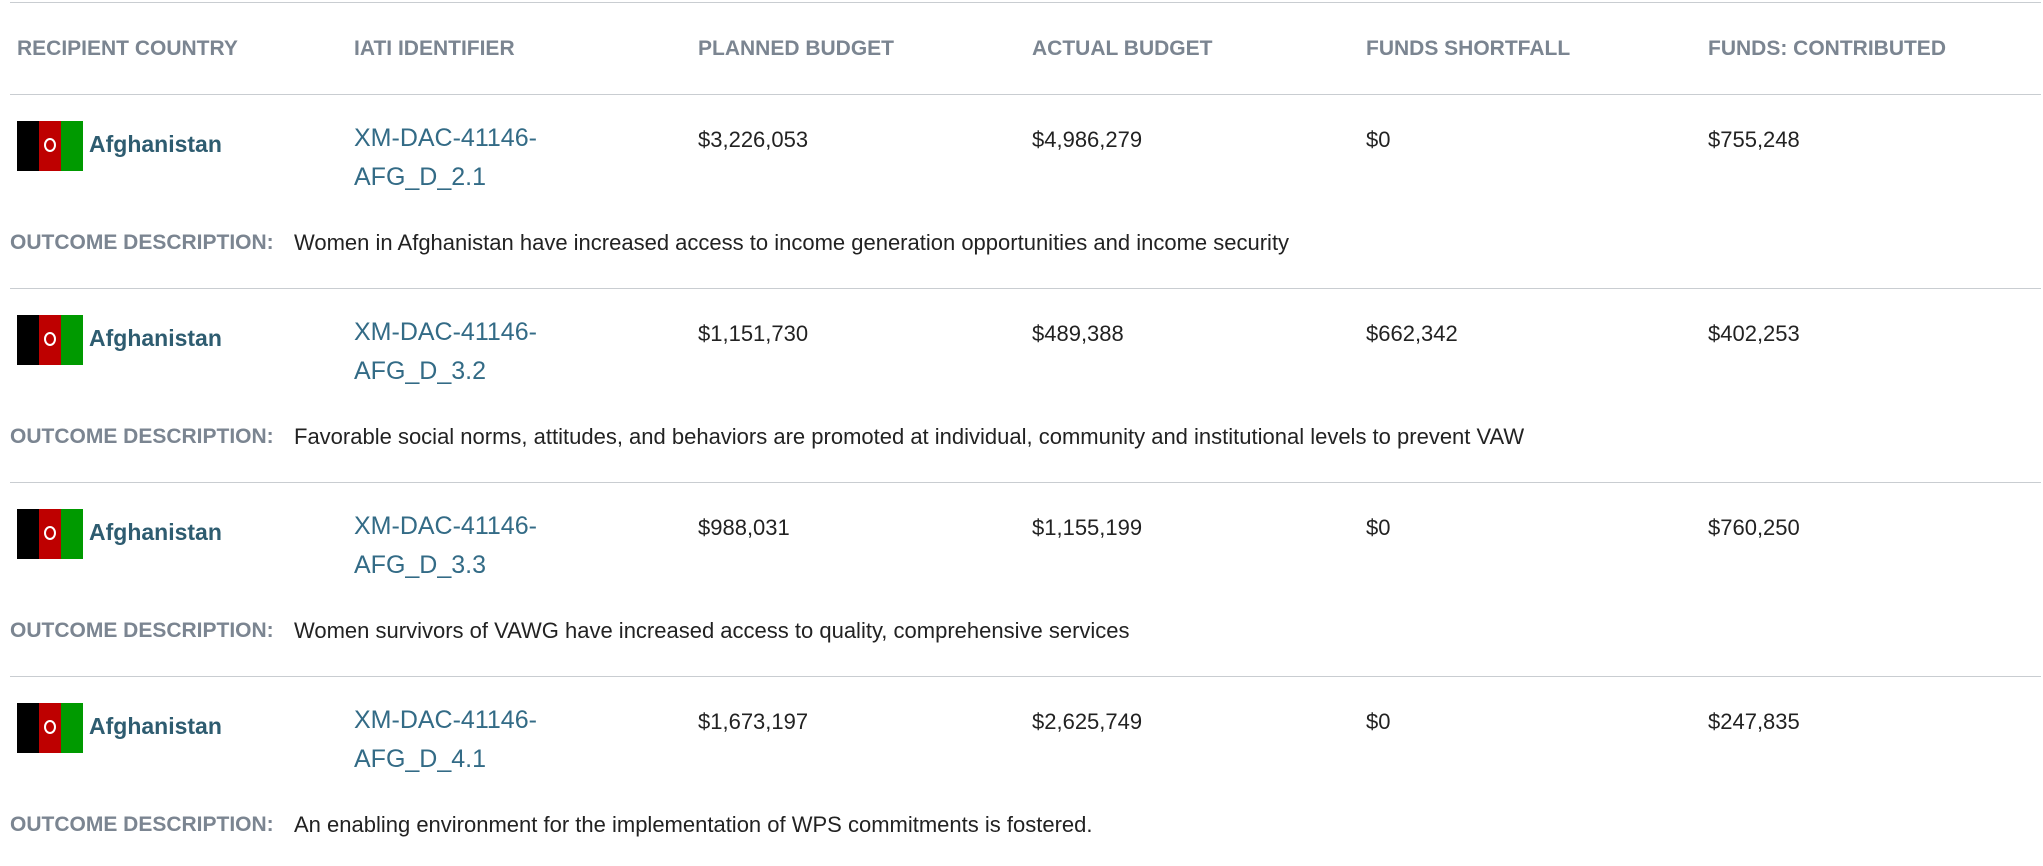 The height and width of the screenshot is (866, 2043). What do you see at coordinates (1827, 48) in the screenshot?
I see `column-header: FUNDS: CONTRIBUTED` at bounding box center [1827, 48].